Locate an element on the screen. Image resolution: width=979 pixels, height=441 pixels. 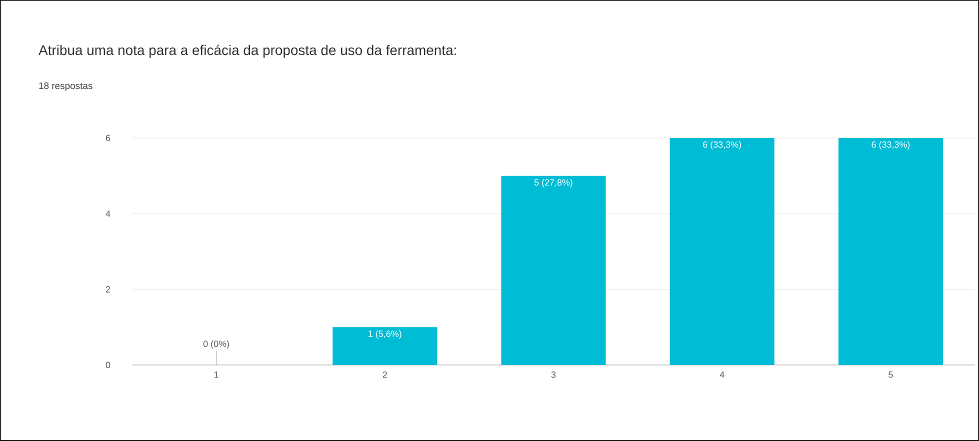
x-tick-label: 2 is located at coordinates (384, 375).